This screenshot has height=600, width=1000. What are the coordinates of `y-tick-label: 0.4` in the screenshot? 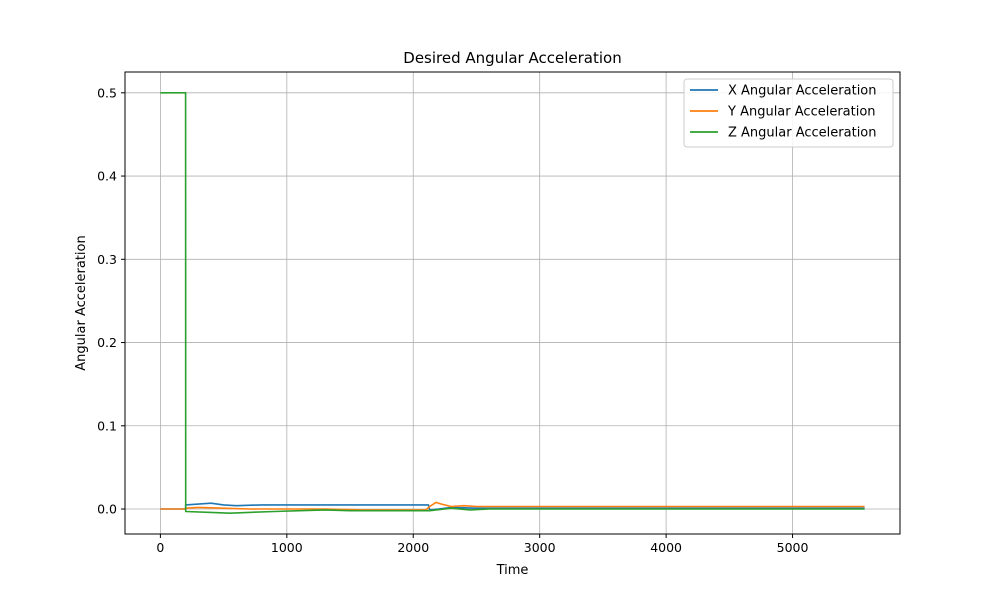 It's located at (107, 176).